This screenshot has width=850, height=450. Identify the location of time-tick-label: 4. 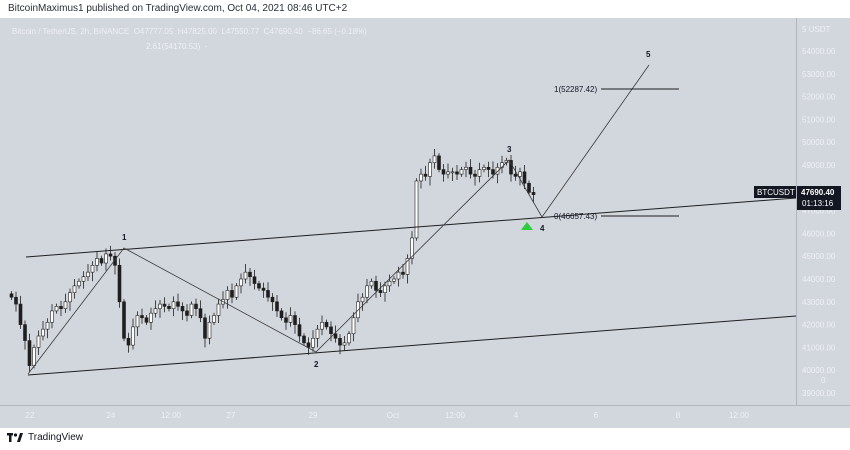
(516, 415).